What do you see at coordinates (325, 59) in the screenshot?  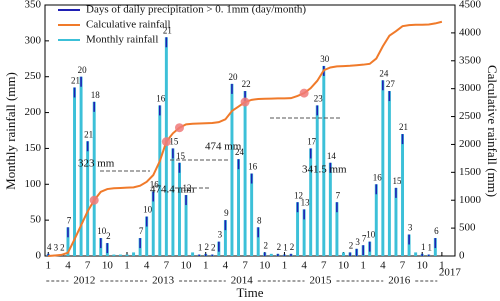 I see `days-label: 30` at bounding box center [325, 59].